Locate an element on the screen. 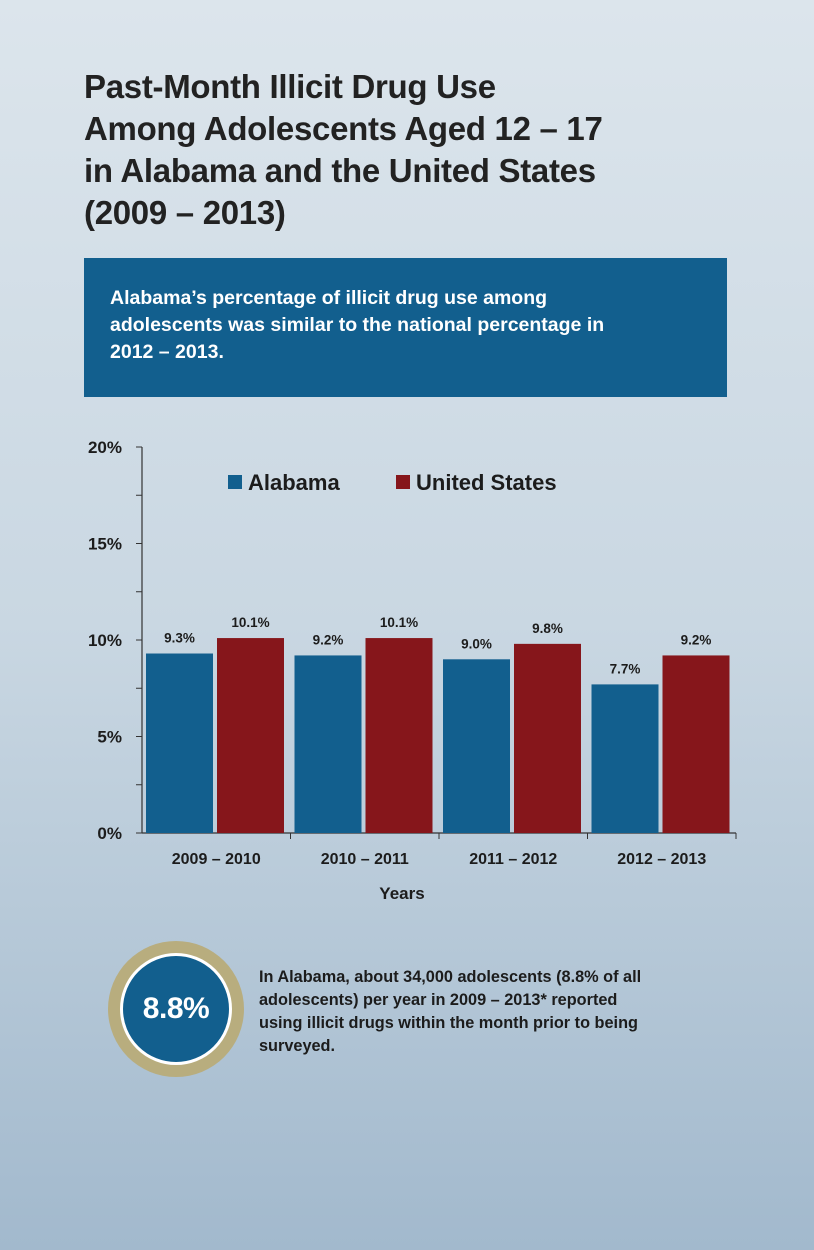 The image size is (814, 1250). stat-circle: 8.8% is located at coordinates (176, 1009).